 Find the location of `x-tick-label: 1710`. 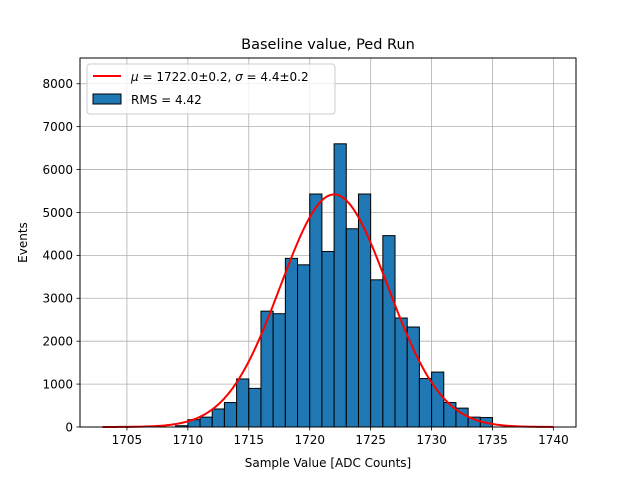

x-tick-label: 1710 is located at coordinates (188, 440).